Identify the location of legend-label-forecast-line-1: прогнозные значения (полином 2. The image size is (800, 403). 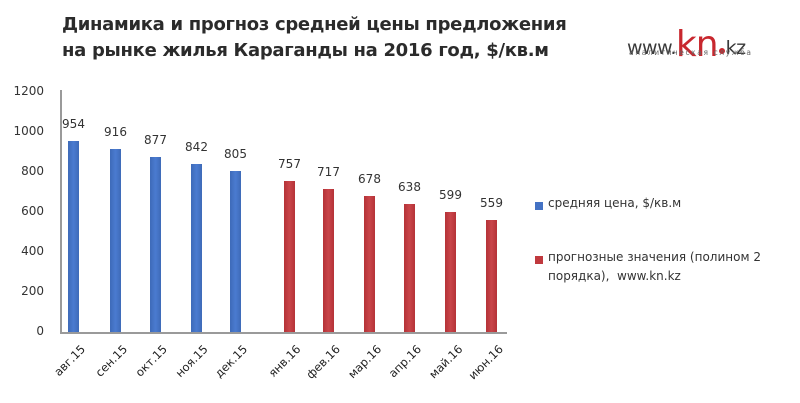
(654, 257).